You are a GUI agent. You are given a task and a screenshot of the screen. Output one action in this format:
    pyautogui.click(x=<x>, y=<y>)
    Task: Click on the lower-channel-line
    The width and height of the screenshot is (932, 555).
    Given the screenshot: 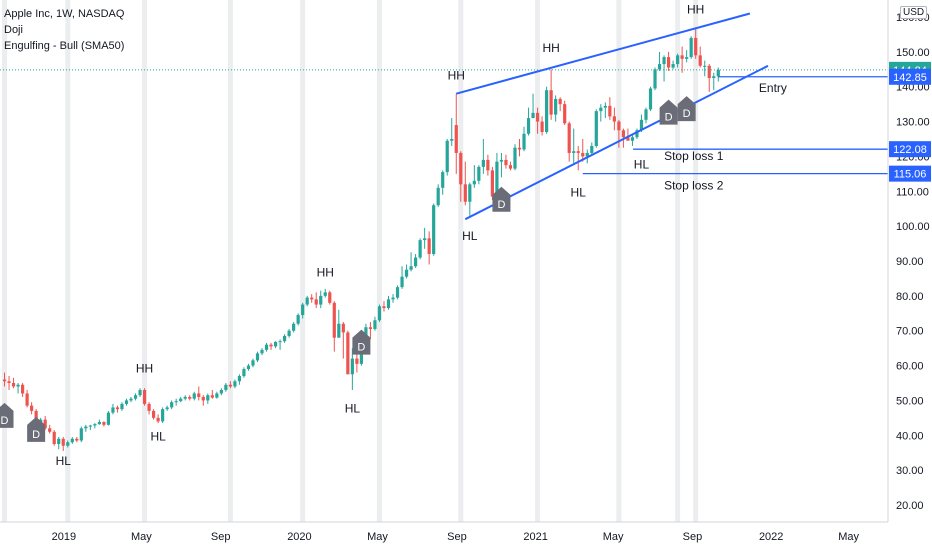 What is the action you would take?
    pyautogui.click(x=616, y=142)
    